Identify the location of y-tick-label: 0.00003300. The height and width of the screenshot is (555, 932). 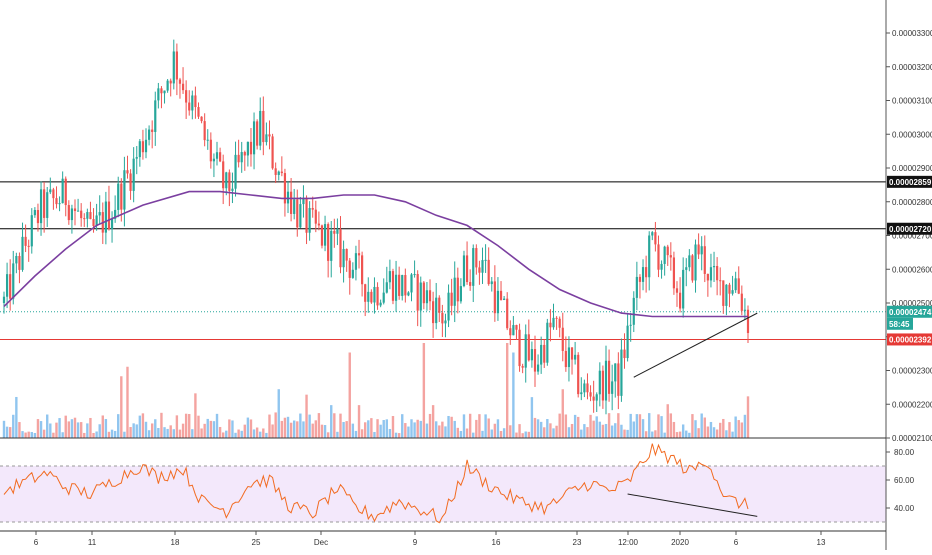
(912, 33).